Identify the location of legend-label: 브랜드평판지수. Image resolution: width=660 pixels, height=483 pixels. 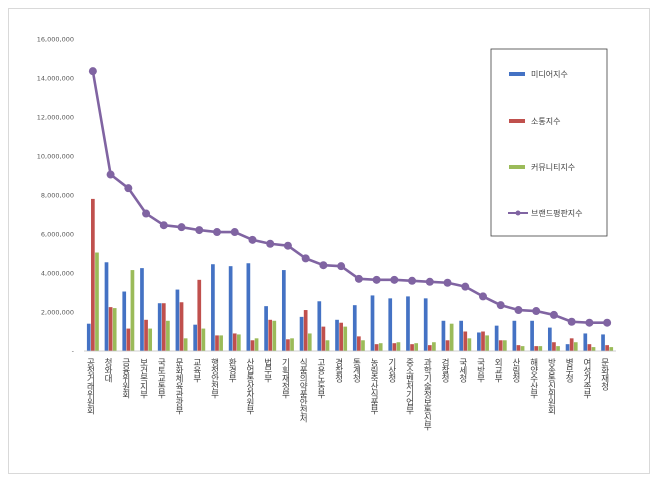
(557, 213).